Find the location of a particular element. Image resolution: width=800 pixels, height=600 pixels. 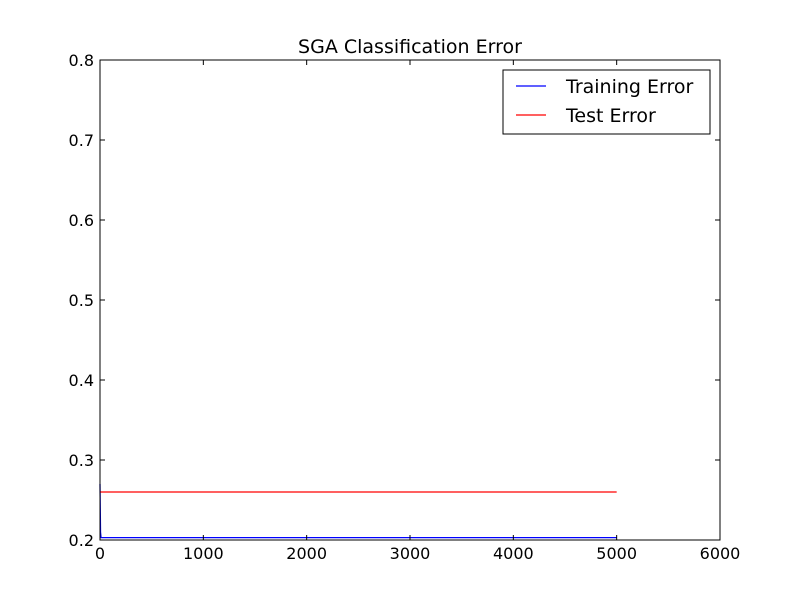

y-tick-label: 0.4 is located at coordinates (81, 380).